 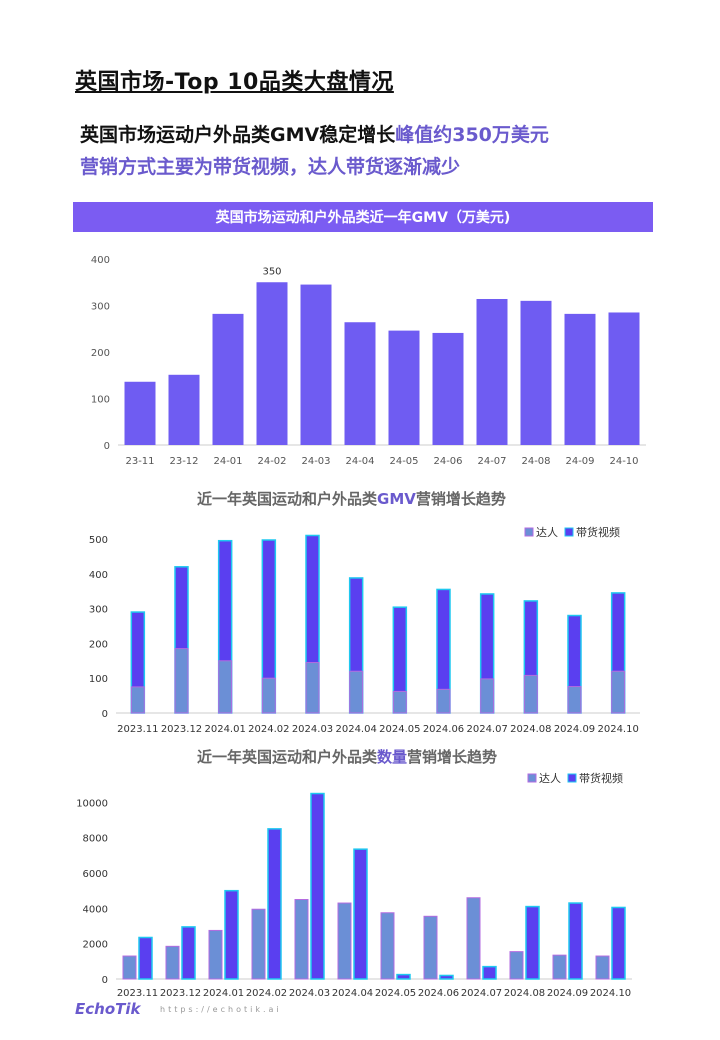 I want to click on chart2-ytick-label: 200, so click(x=98, y=644).